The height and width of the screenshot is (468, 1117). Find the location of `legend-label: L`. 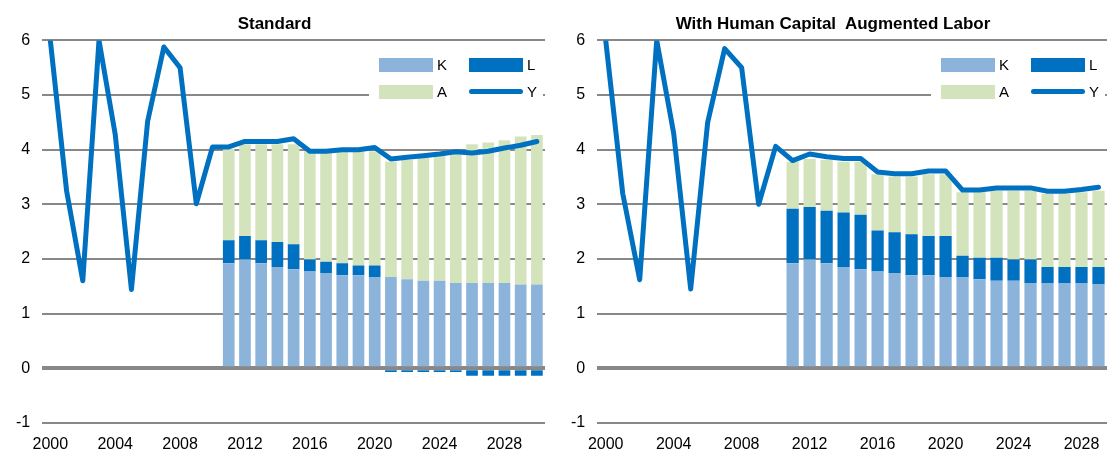

legend-label: L is located at coordinates (531, 65).